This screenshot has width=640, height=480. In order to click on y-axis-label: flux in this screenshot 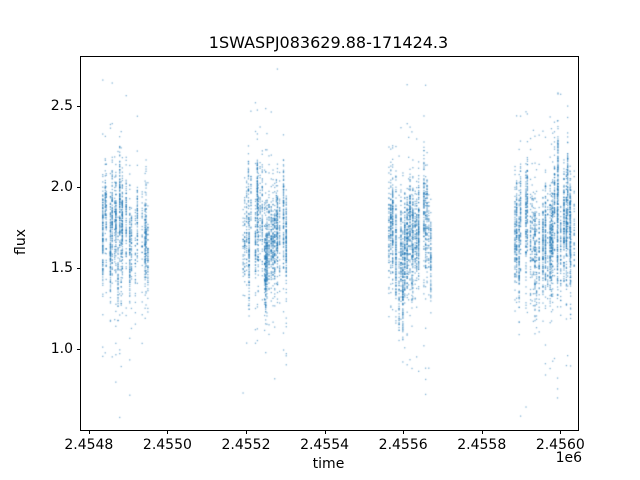, I will do `click(20, 242)`.